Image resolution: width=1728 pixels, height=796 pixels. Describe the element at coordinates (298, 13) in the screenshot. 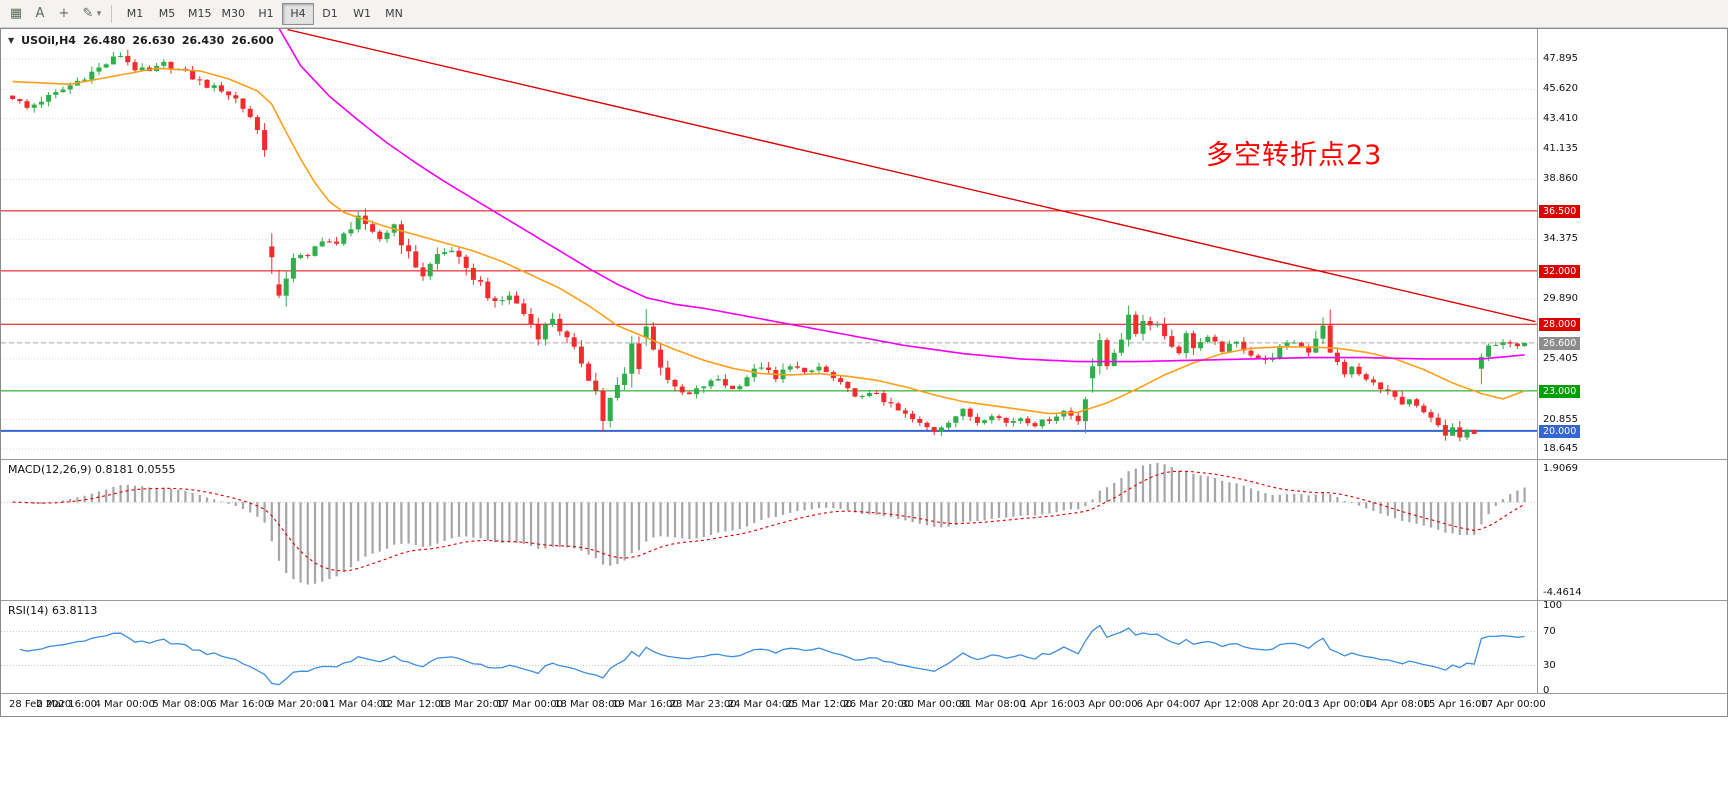

I see `tf-button-H4: H4` at that location.